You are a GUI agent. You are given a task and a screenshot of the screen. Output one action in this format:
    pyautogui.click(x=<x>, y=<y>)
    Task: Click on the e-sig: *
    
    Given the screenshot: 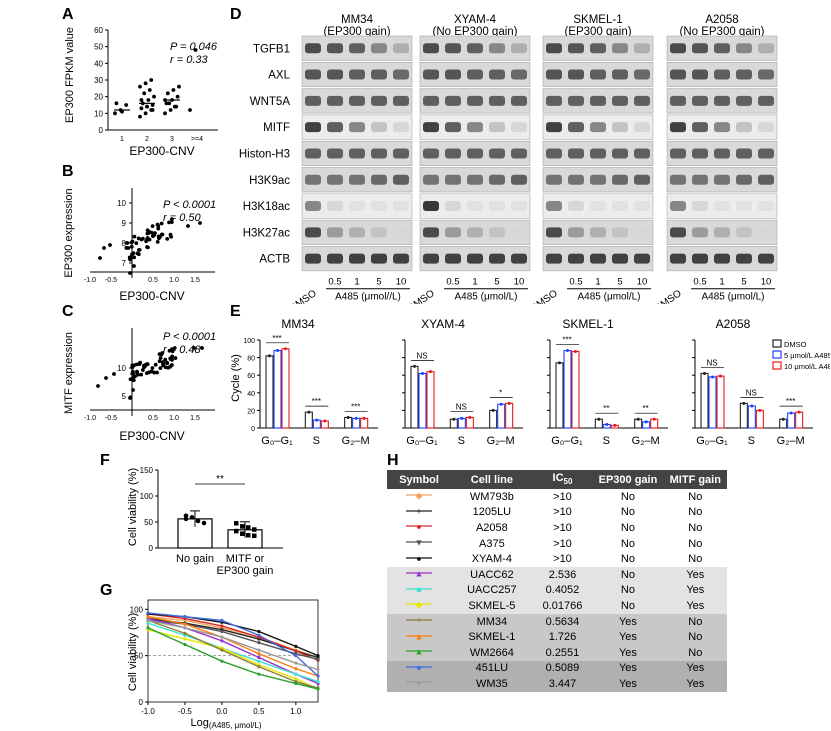 What is the action you would take?
    pyautogui.click(x=500, y=392)
    